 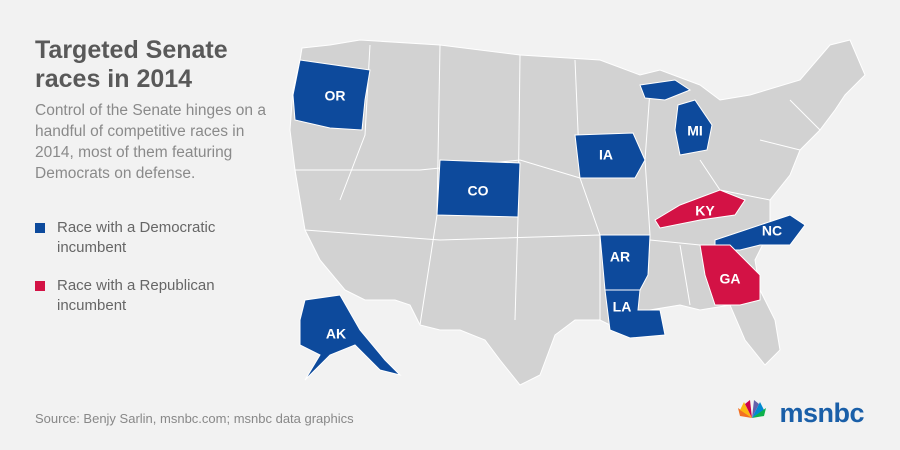 I want to click on logo: msnbc, so click(x=821, y=413).